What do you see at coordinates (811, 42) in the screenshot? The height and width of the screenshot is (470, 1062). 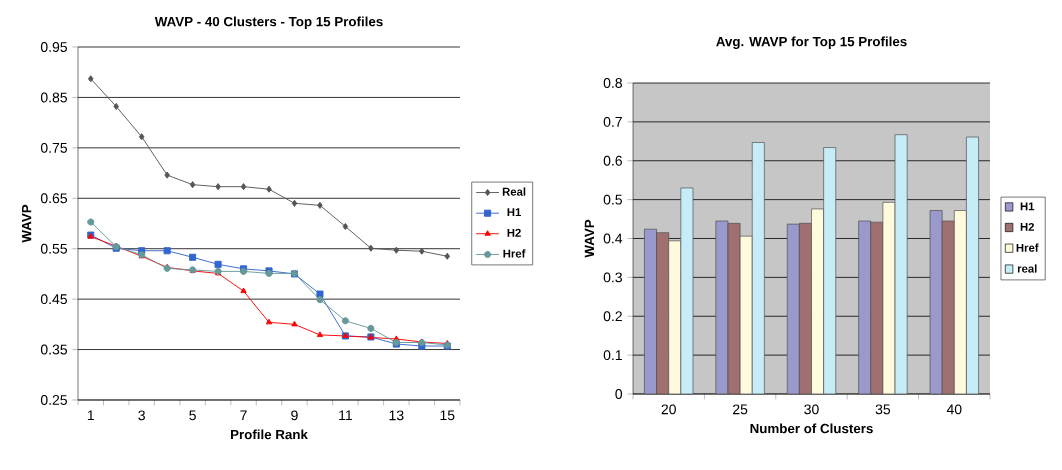 I see `chart-title: Avg. WAVP for Top 15 Profiles` at bounding box center [811, 42].